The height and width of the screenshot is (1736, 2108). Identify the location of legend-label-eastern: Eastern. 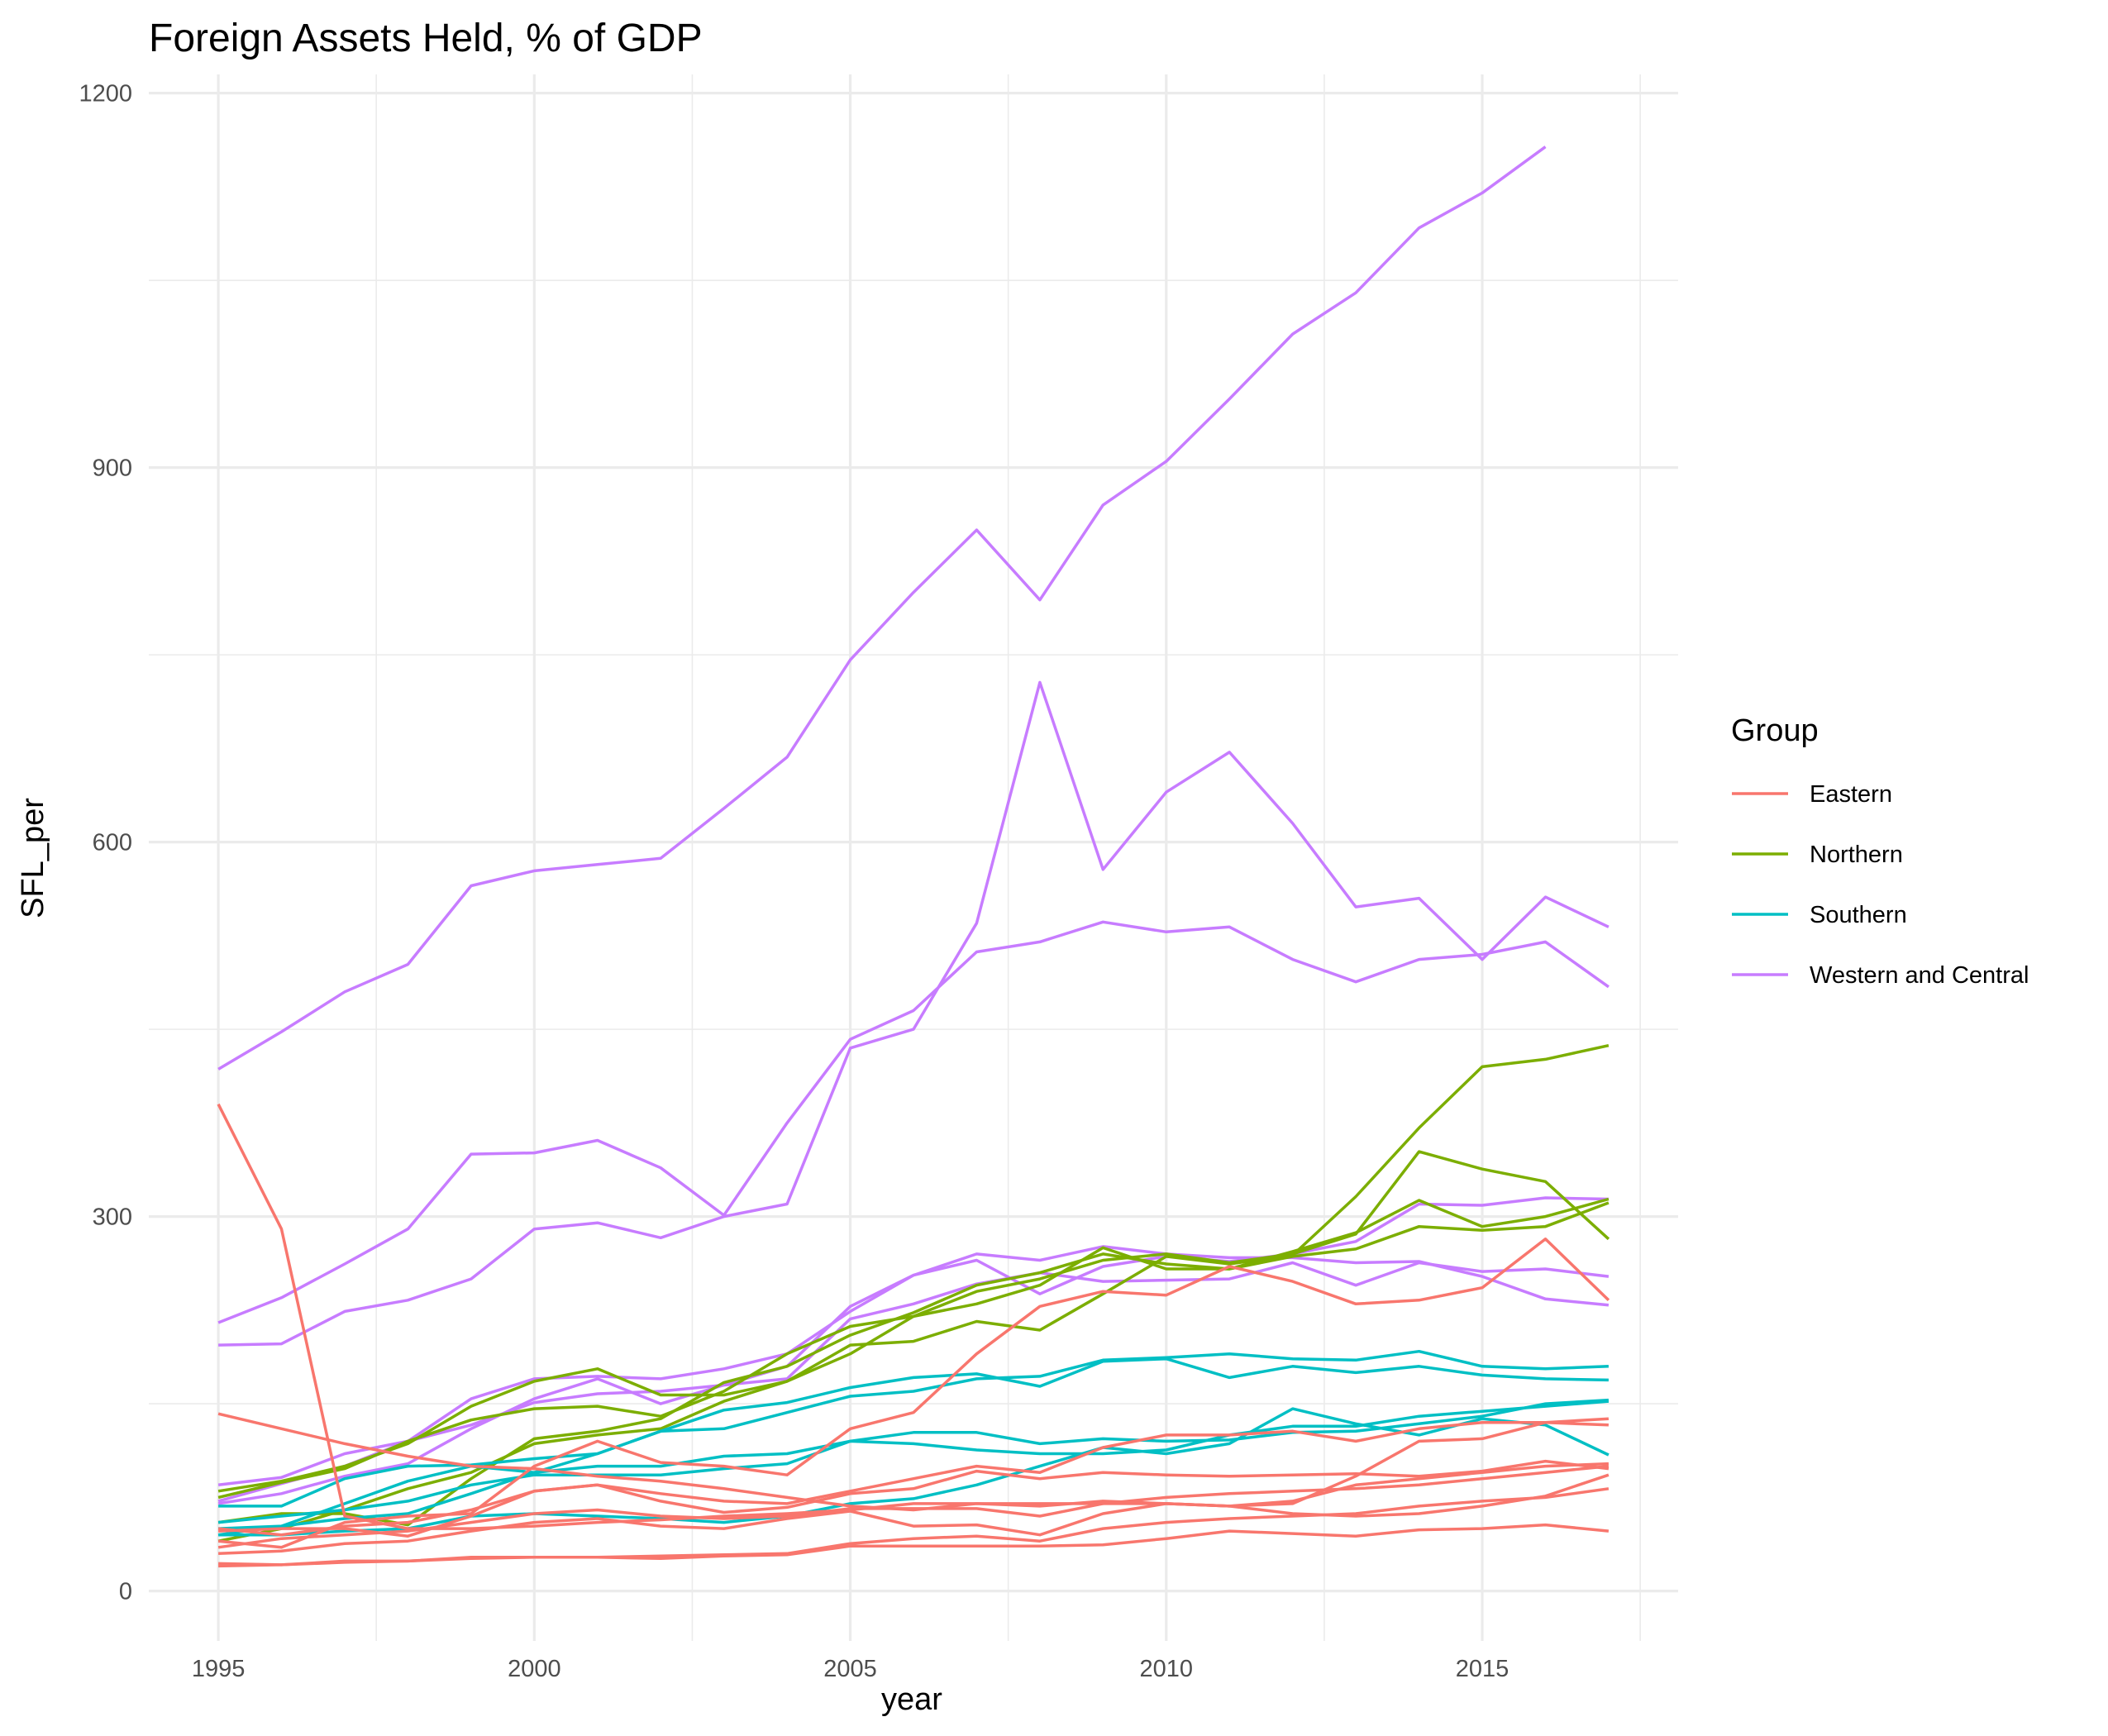
(1851, 794).